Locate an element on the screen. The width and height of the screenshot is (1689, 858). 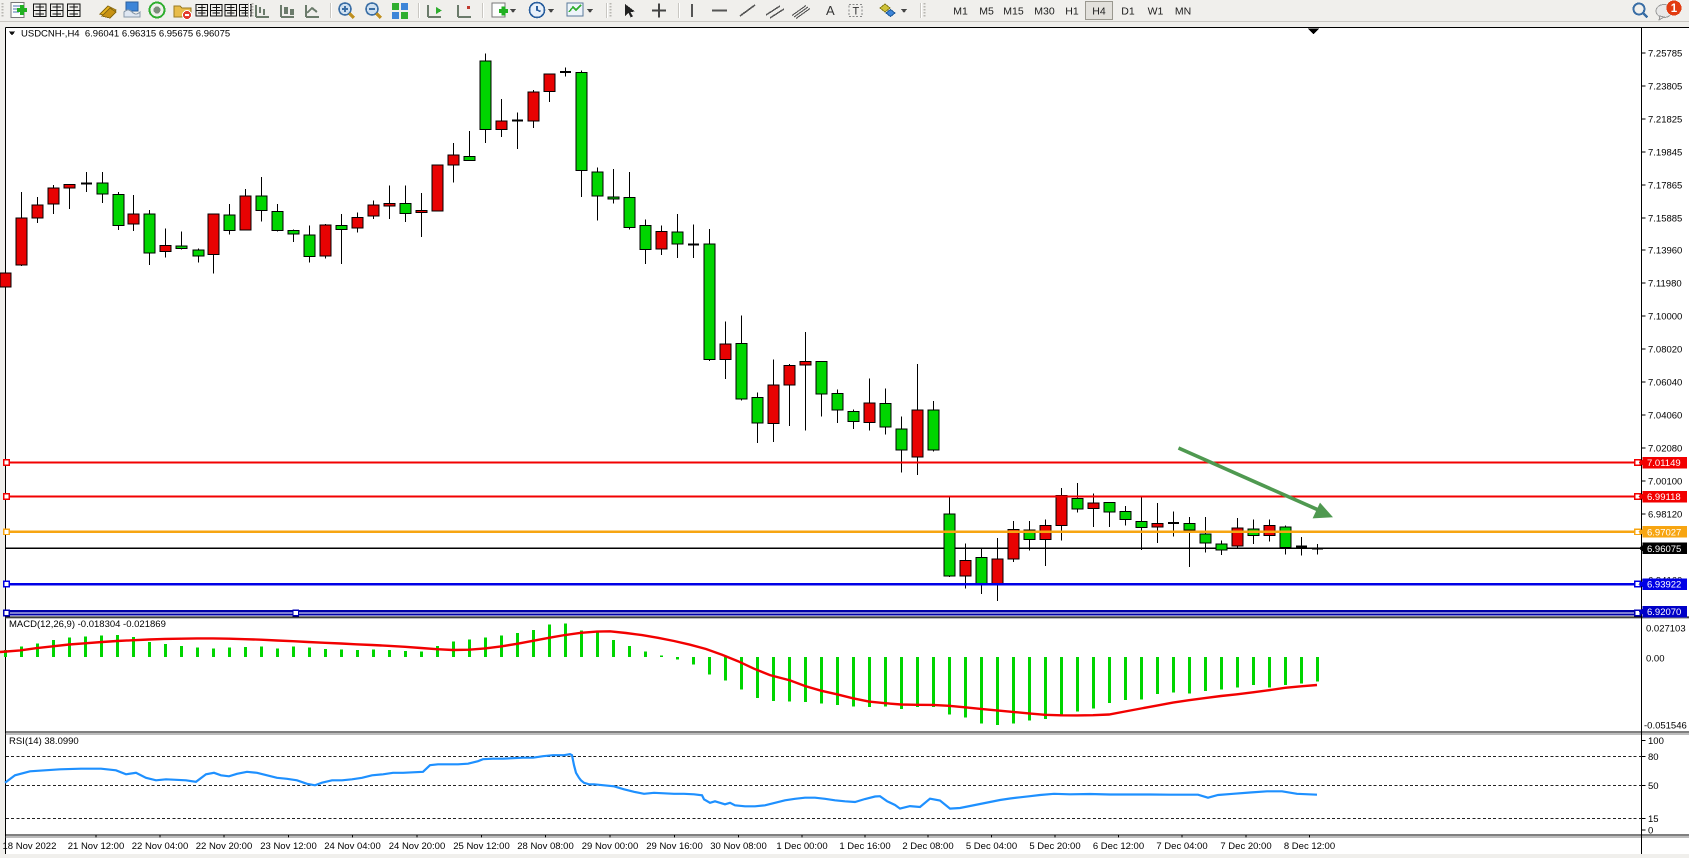
svg-text: 7.21825 is located at coordinates (1665, 120).